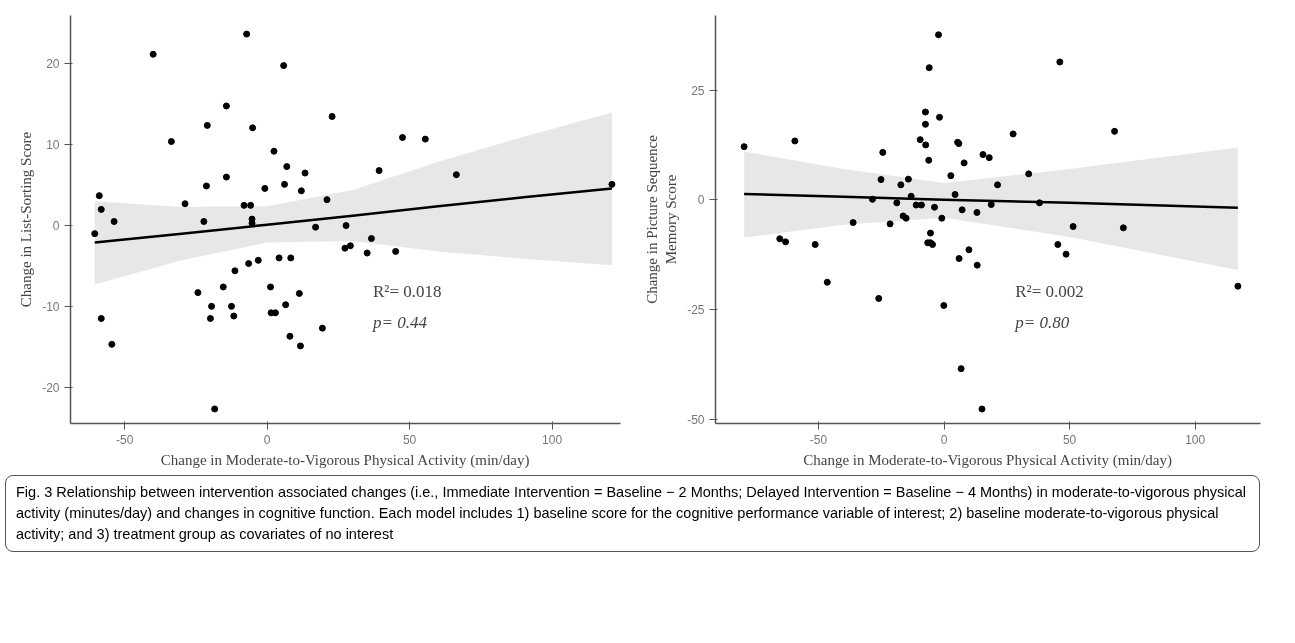 The width and height of the screenshot is (1295, 643). What do you see at coordinates (1042, 322) in the screenshot?
I see `annotation: p= 0.80` at bounding box center [1042, 322].